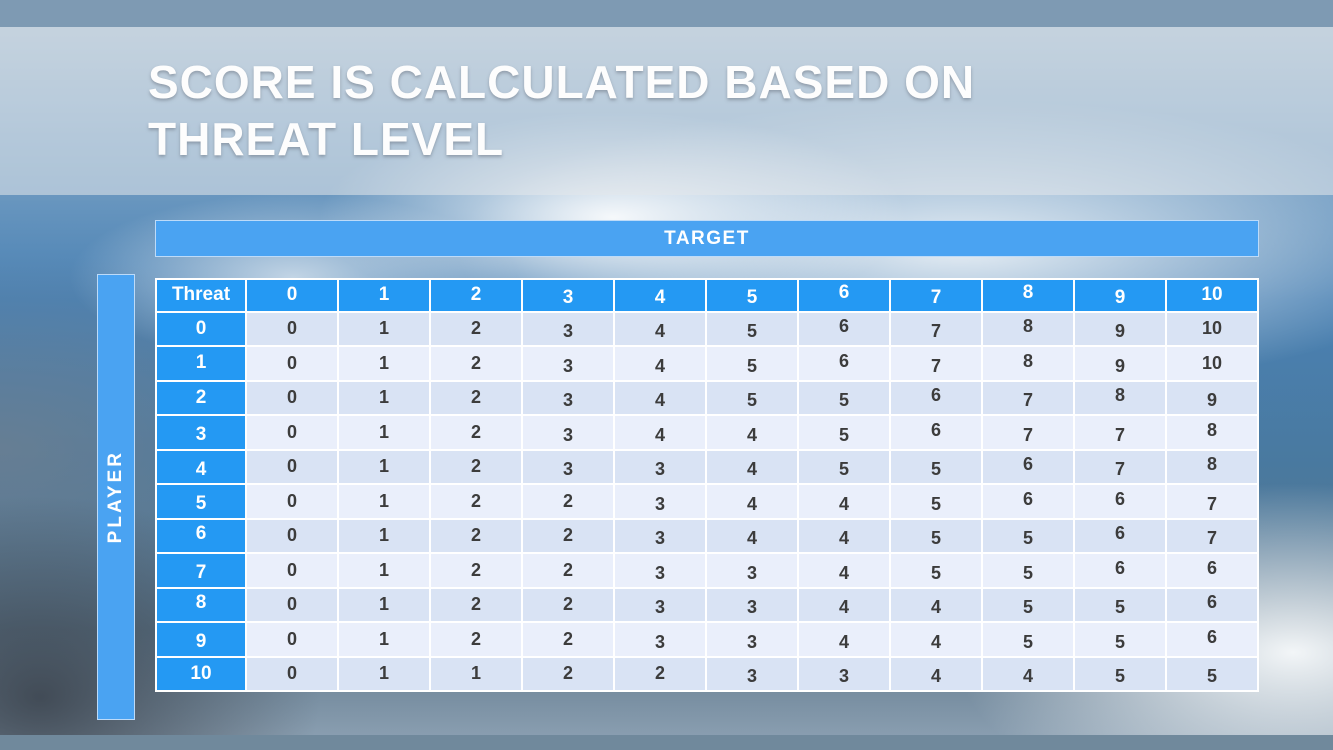 This screenshot has height=750, width=1333. Describe the element at coordinates (707, 238) in the screenshot. I see `target-axis-header: TARGET` at that location.